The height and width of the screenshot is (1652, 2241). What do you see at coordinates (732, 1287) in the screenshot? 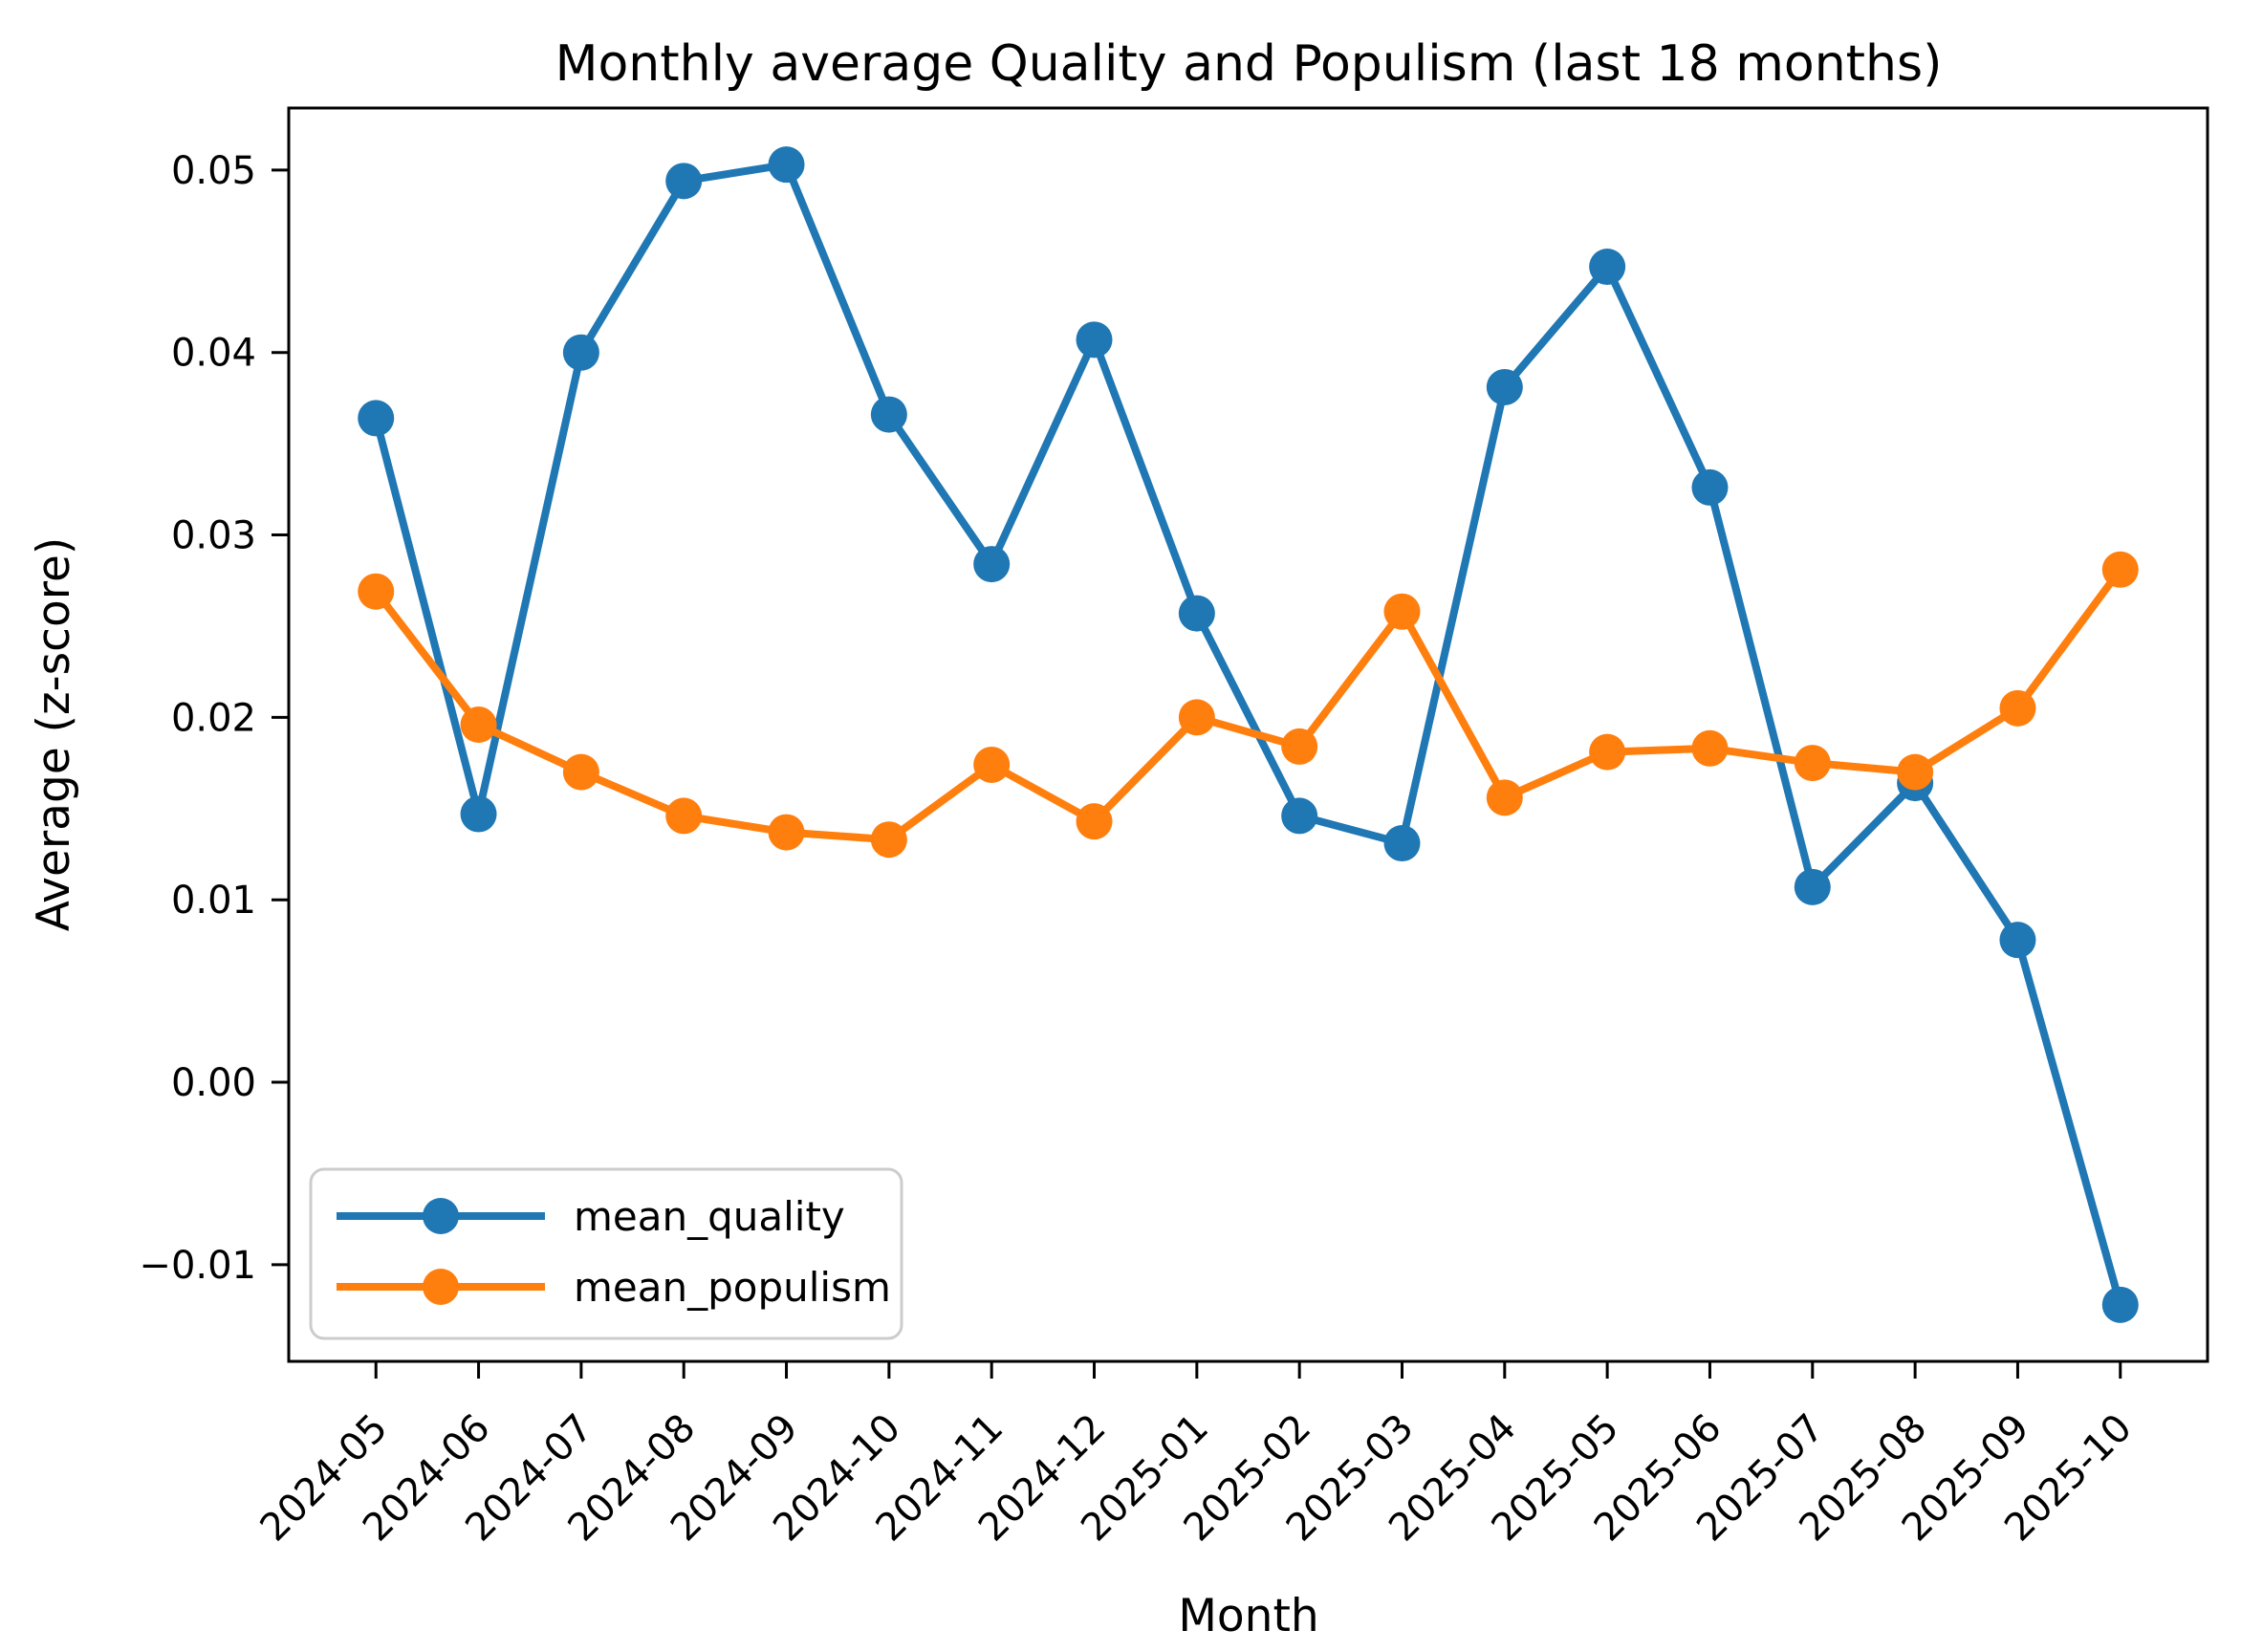
I see `legend-label-populism: mean_populism` at bounding box center [732, 1287].